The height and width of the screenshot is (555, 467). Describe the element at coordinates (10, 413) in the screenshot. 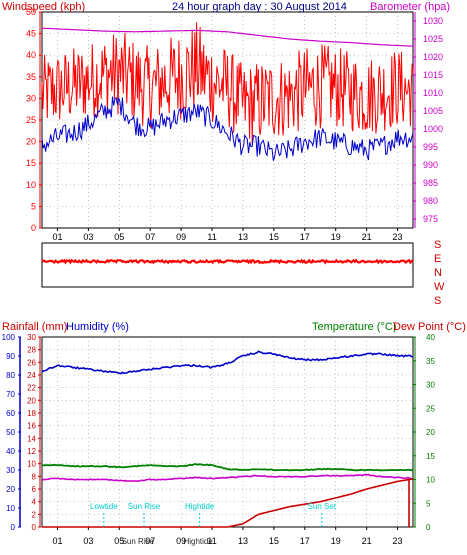

I see `humidity-tick-label: 60` at that location.